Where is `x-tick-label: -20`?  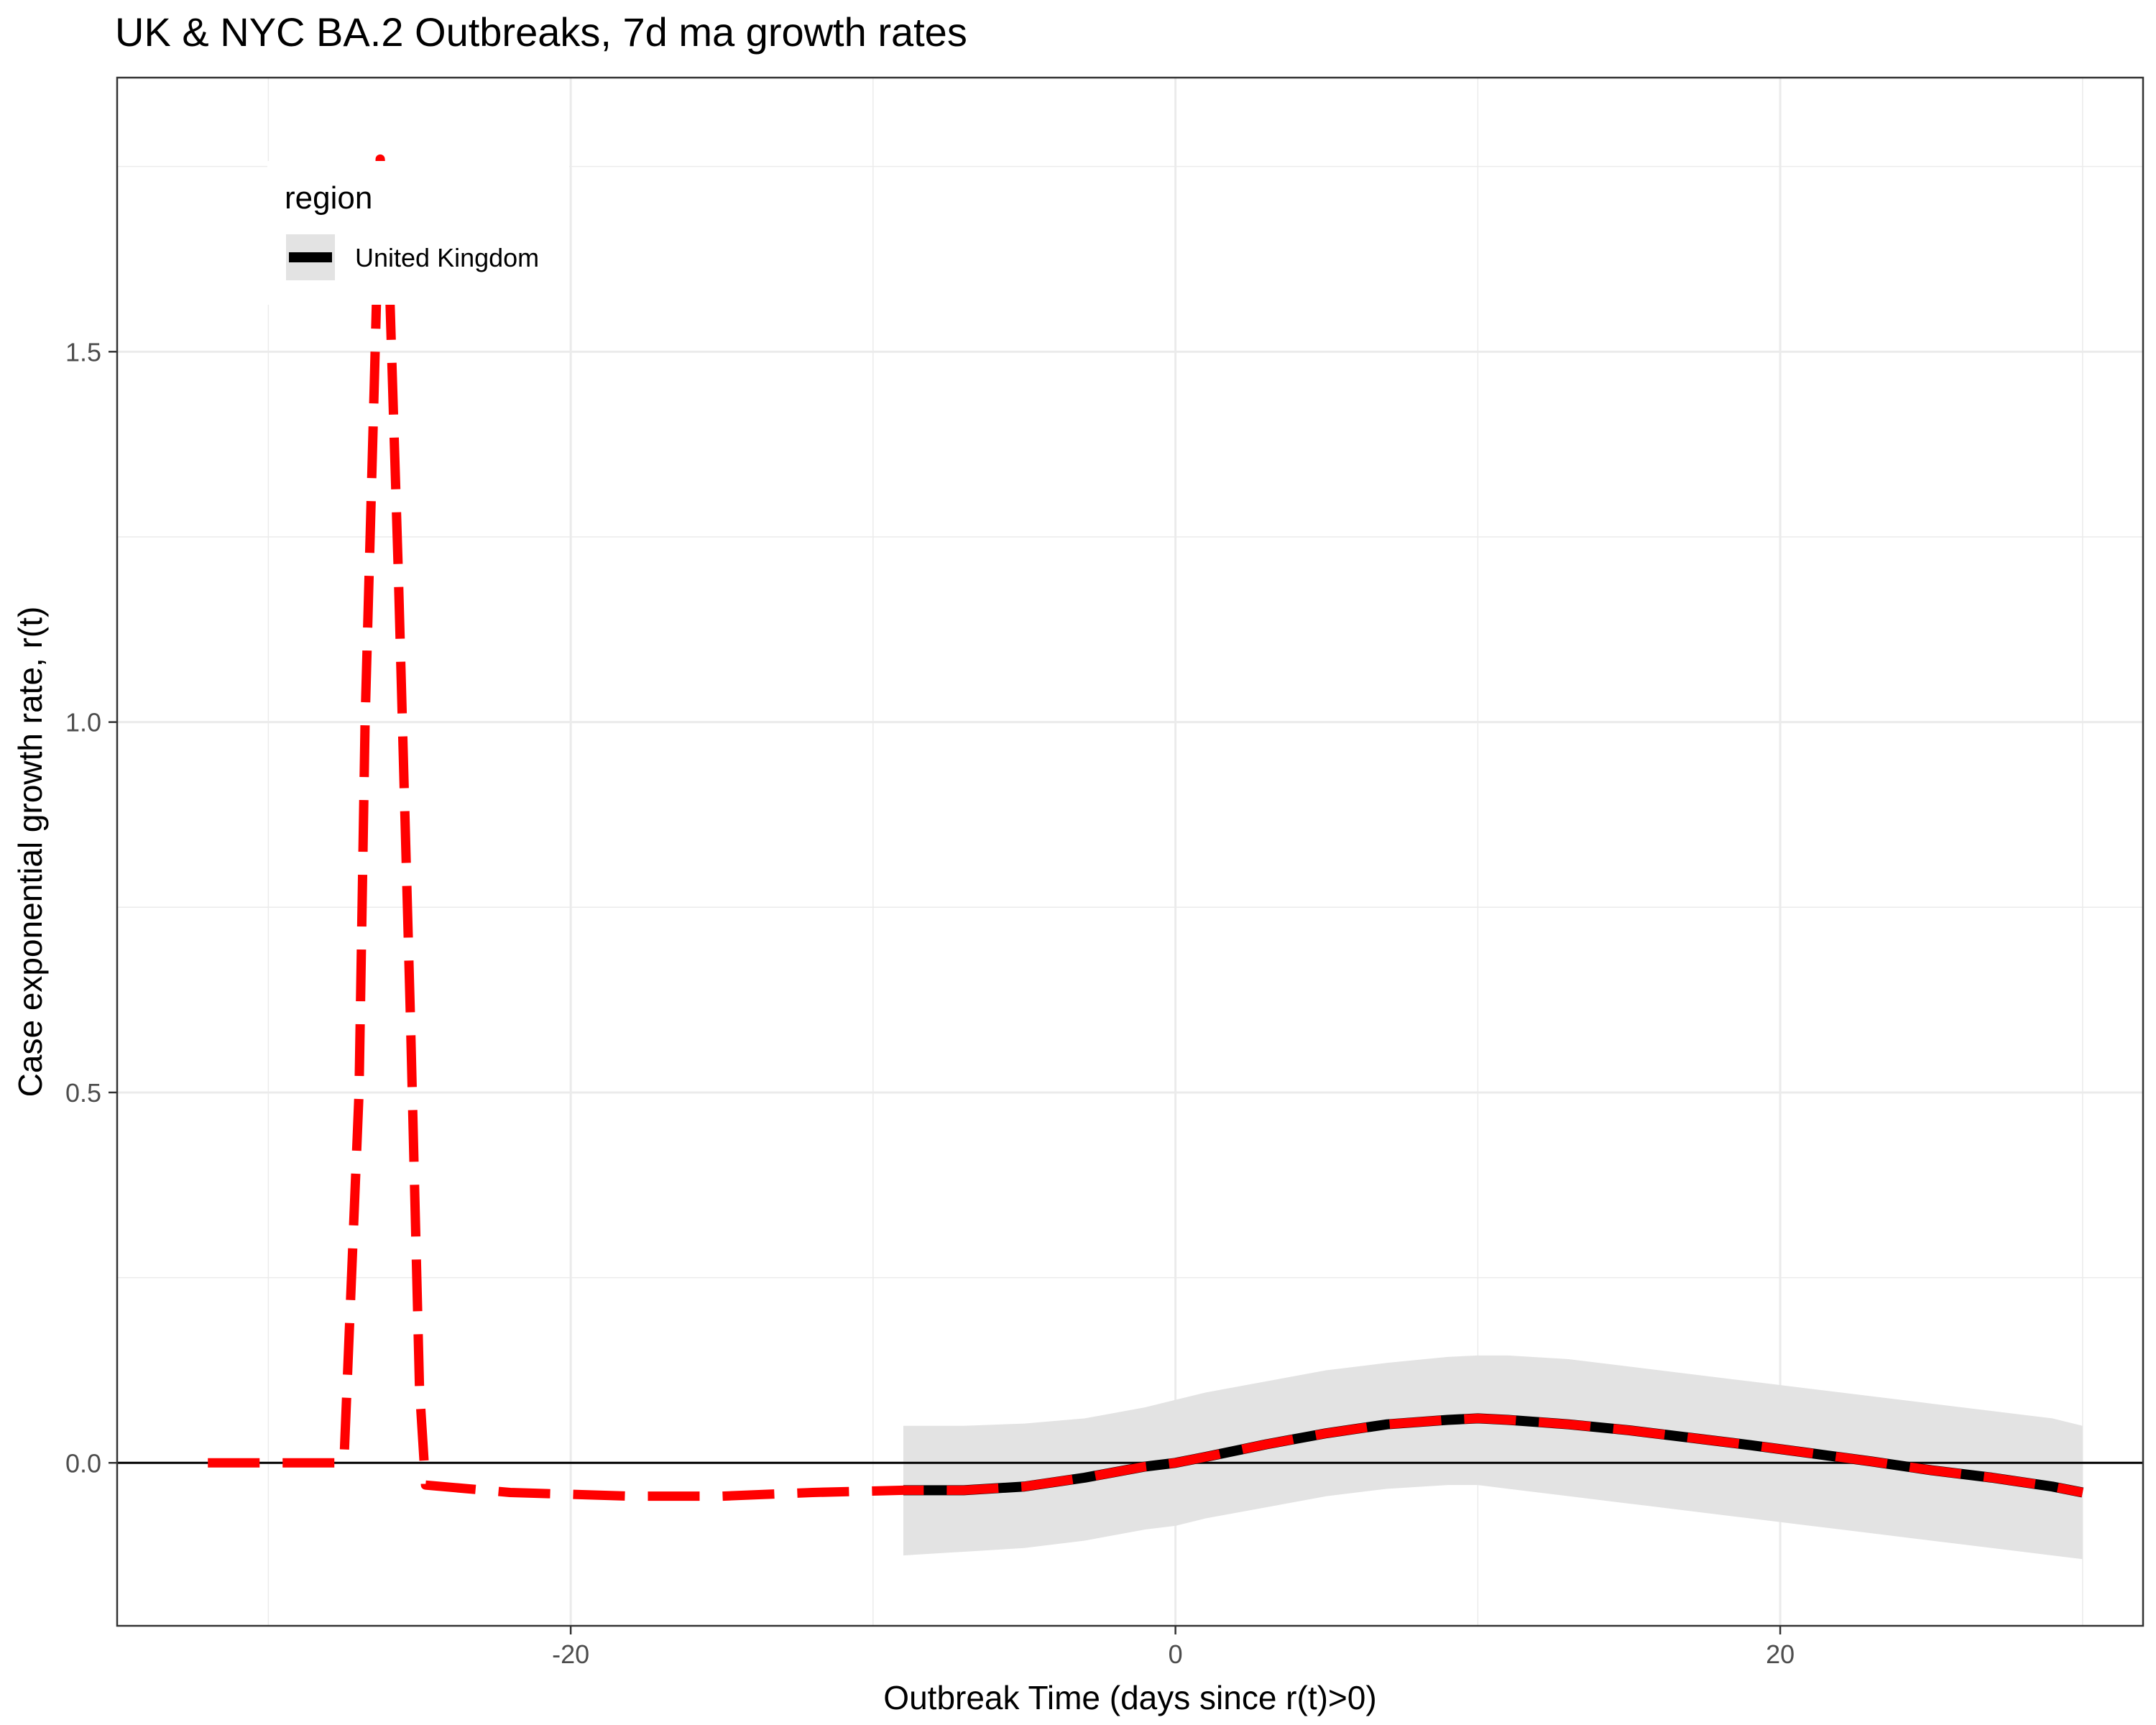
x-tick-label: -20 is located at coordinates (570, 1654).